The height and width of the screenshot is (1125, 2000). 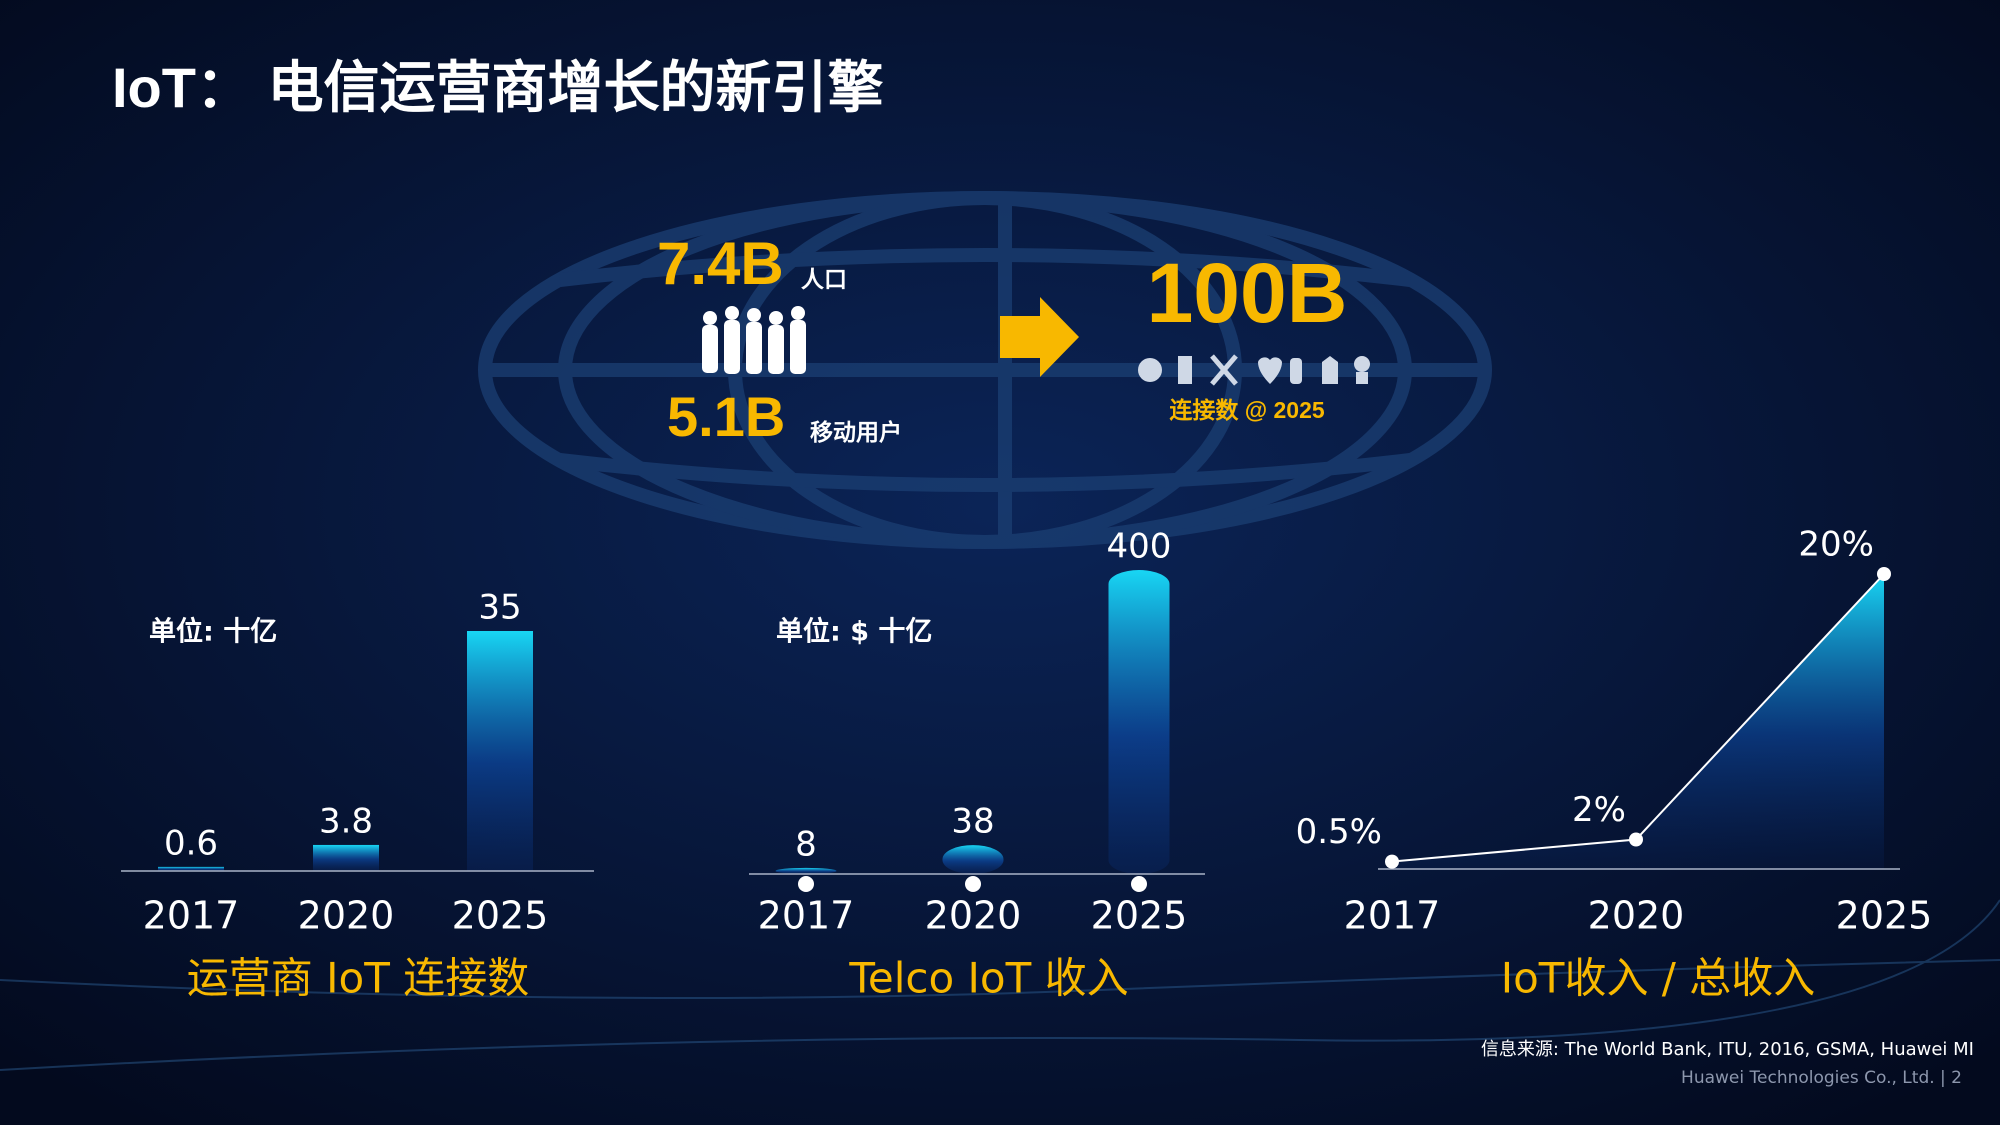 What do you see at coordinates (1247, 410) in the screenshot?
I see `connections-label: 连接数 @ 2025` at bounding box center [1247, 410].